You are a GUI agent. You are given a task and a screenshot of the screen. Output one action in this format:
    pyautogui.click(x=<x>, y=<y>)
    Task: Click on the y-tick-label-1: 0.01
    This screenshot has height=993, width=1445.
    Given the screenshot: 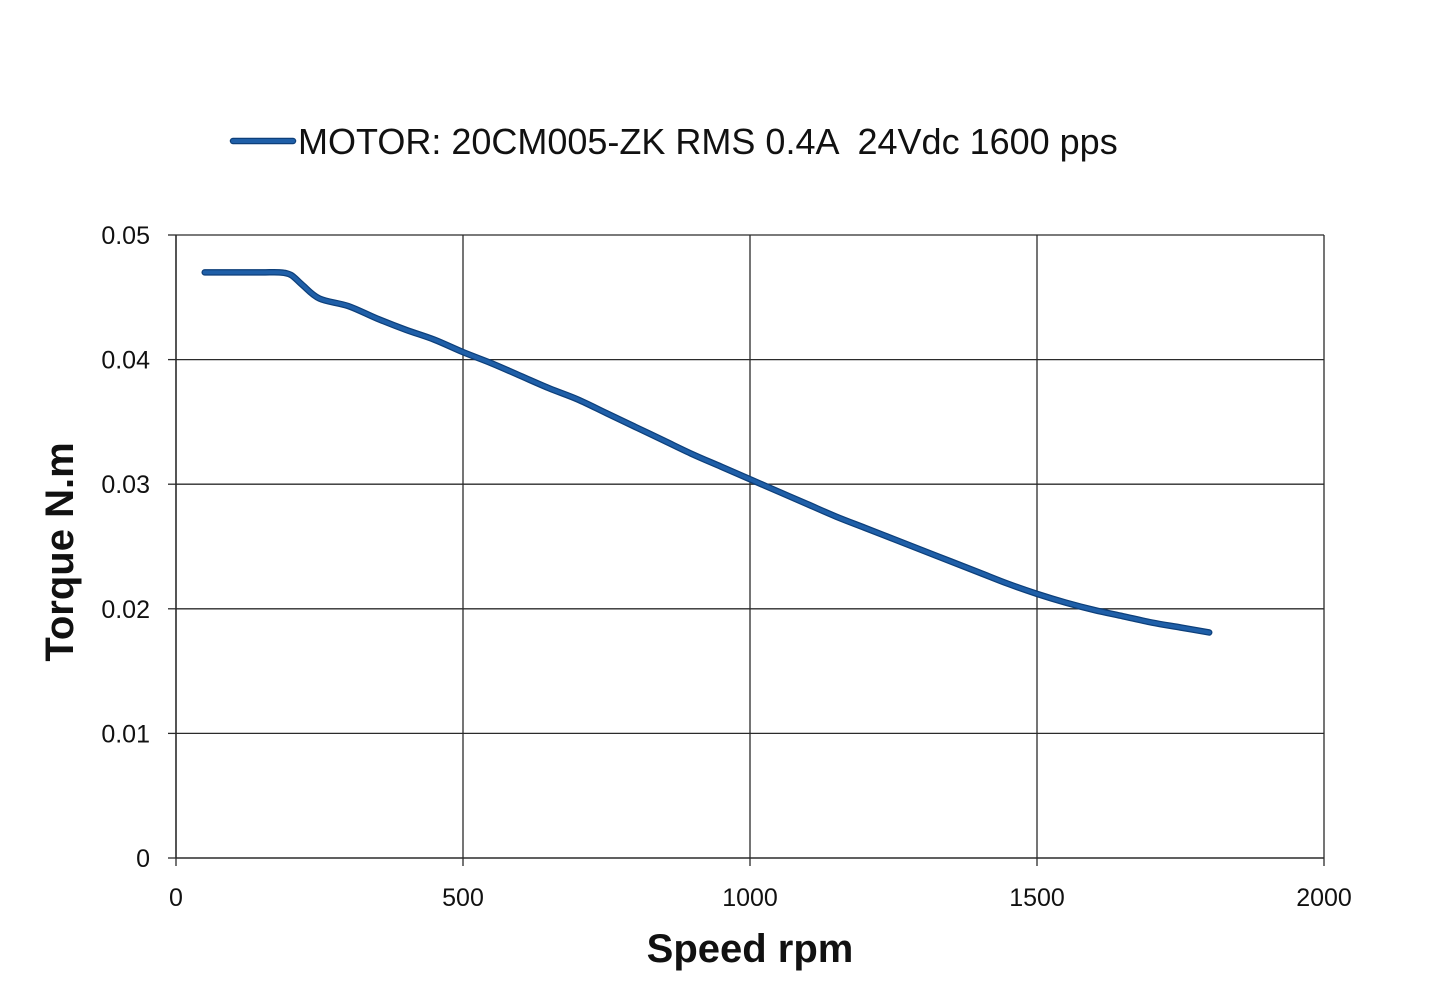 What is the action you would take?
    pyautogui.click(x=125, y=734)
    